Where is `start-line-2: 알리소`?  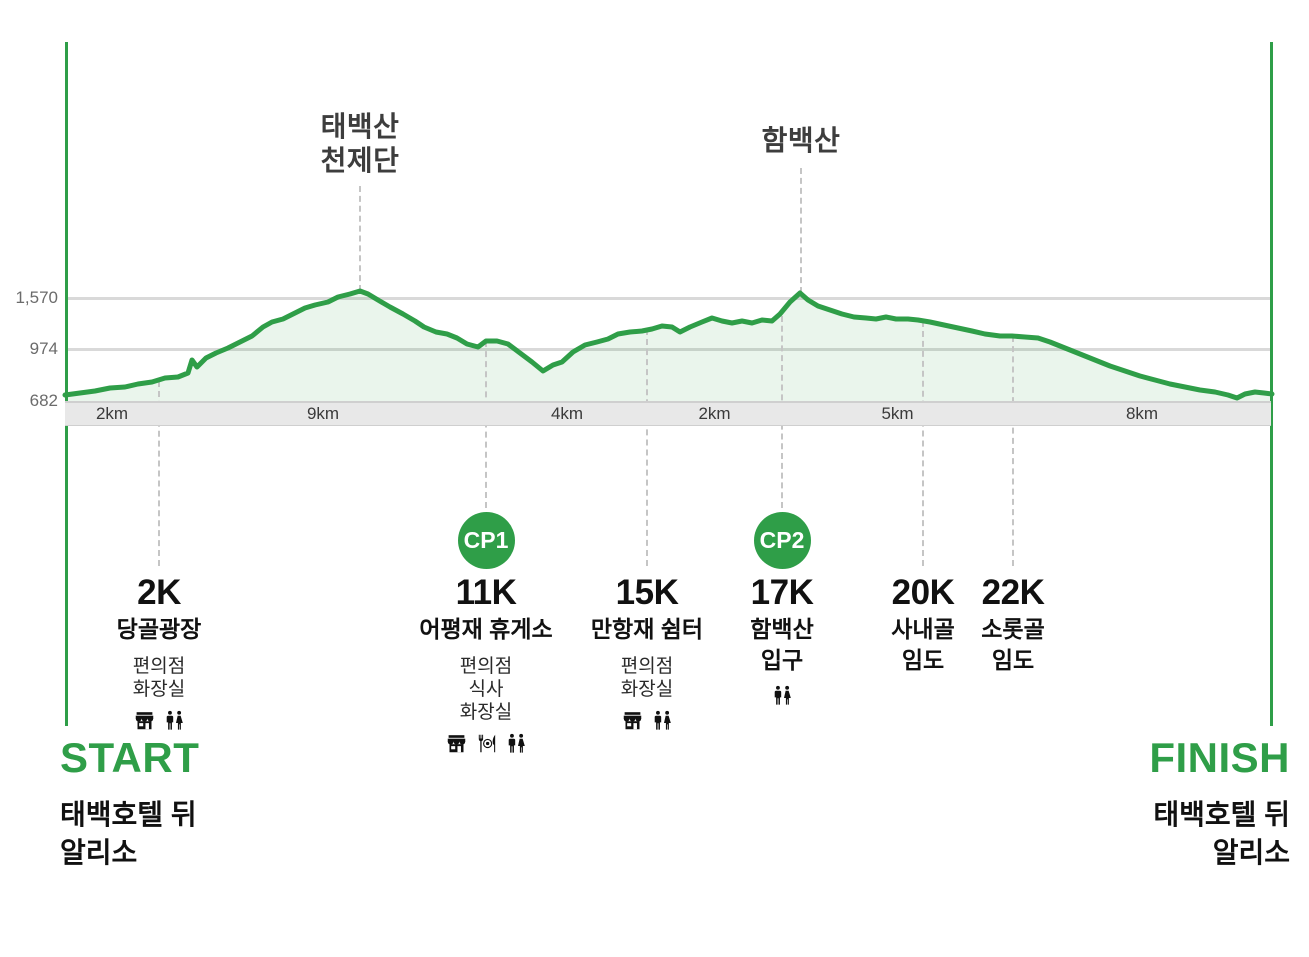
start-line-2: 알리소 is located at coordinates (99, 852).